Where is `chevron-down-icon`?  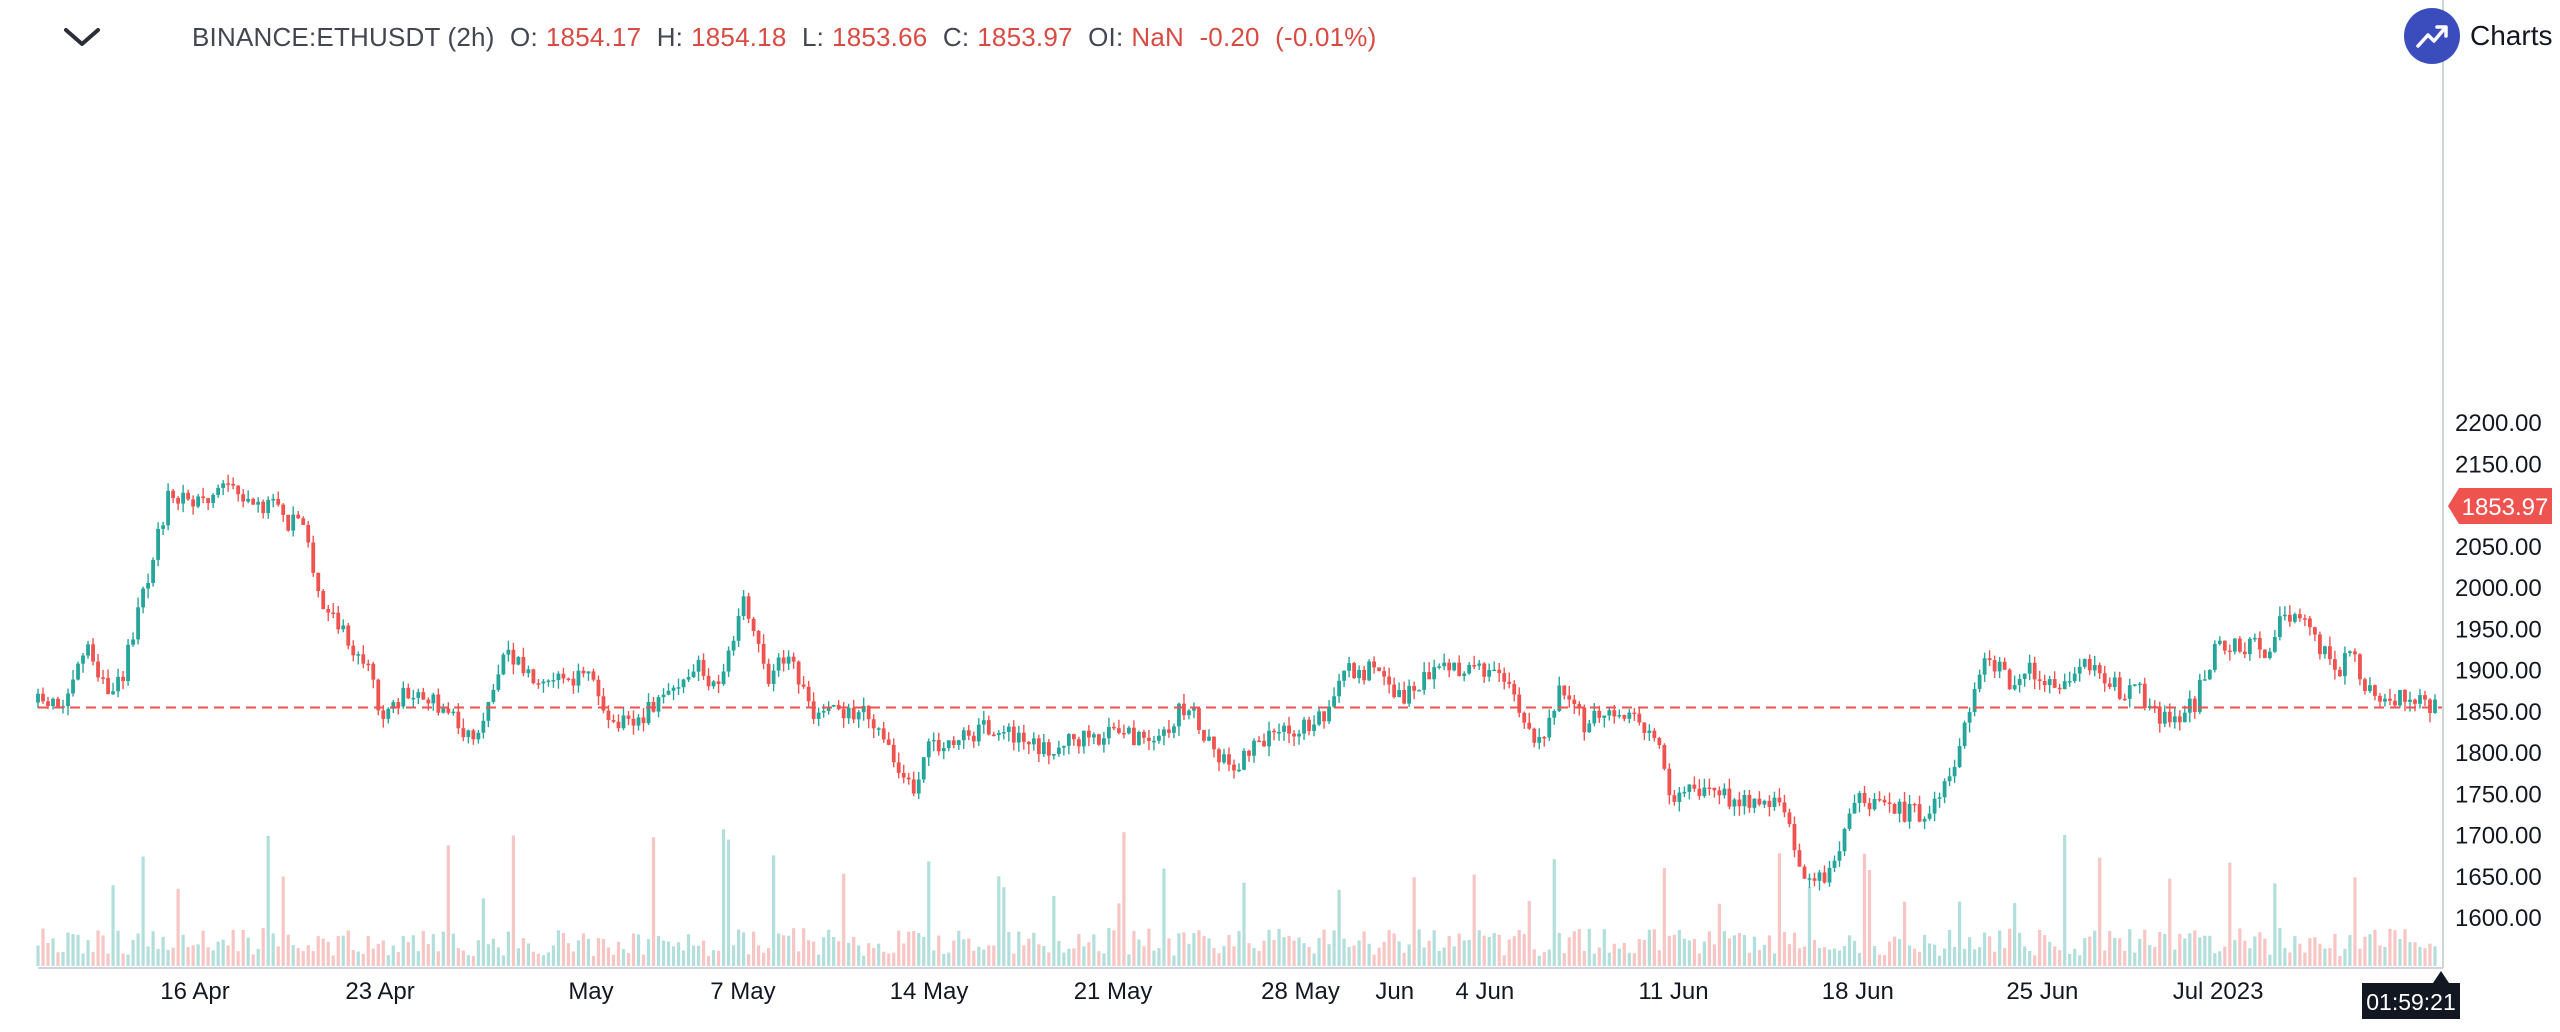
chevron-down-icon is located at coordinates (82, 38).